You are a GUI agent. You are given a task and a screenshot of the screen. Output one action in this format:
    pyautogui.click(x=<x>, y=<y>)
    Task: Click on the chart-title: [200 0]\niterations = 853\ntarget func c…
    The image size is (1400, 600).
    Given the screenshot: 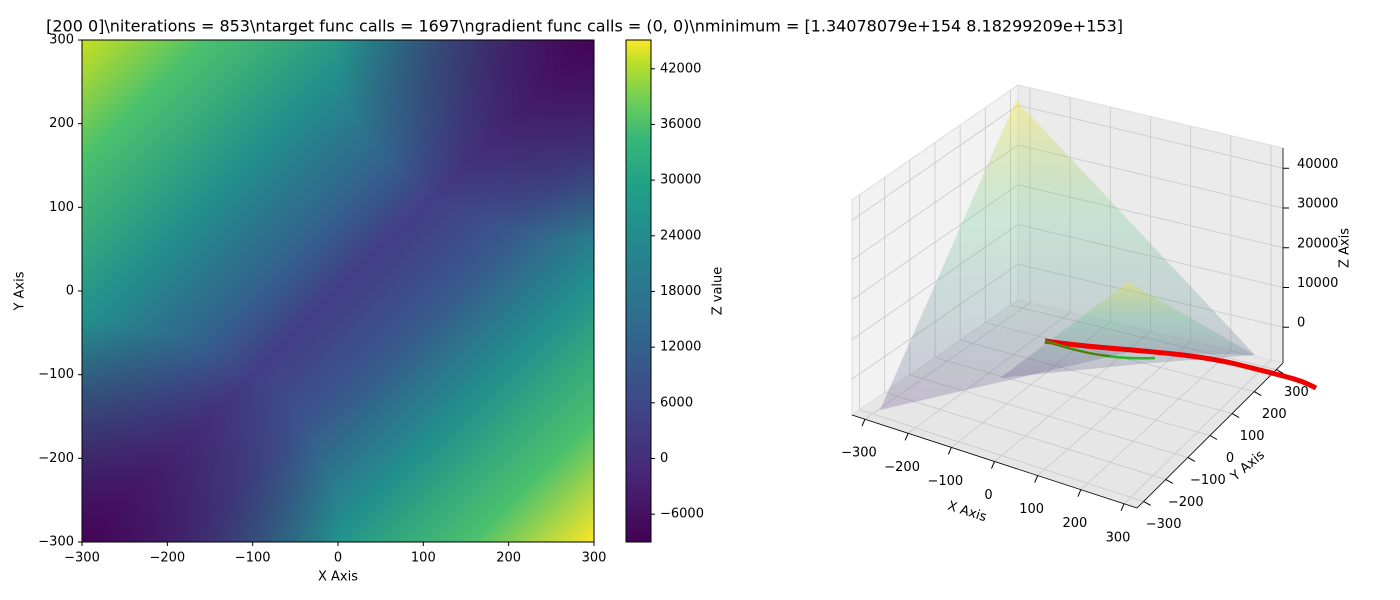 What is the action you would take?
    pyautogui.click(x=584, y=26)
    